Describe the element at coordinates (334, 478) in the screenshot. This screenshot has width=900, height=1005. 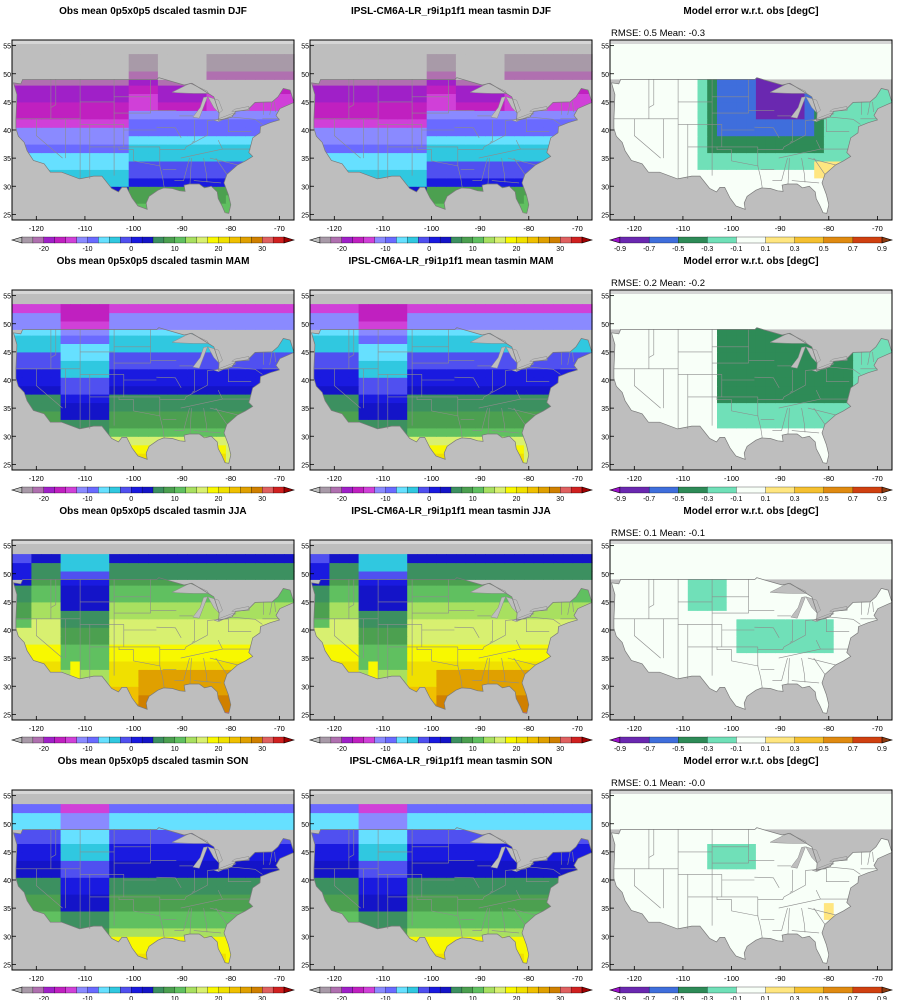
I see `lon-tick-label: -120` at that location.